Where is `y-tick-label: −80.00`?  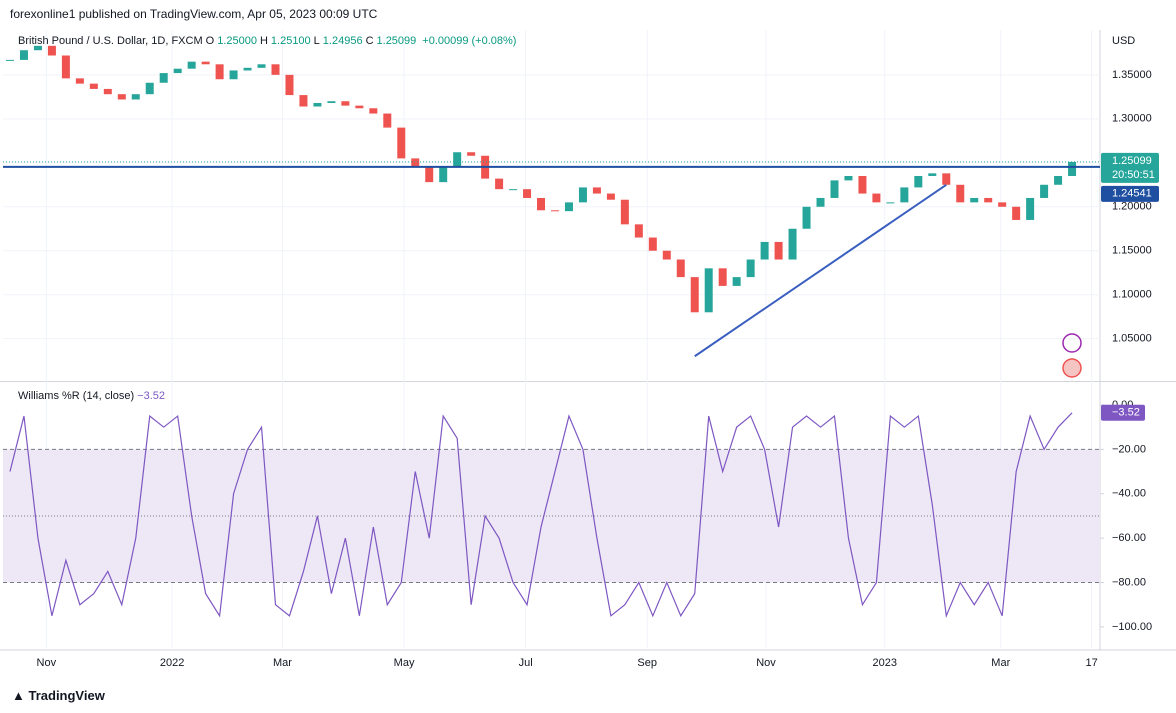
y-tick-label: −80.00 is located at coordinates (1129, 582).